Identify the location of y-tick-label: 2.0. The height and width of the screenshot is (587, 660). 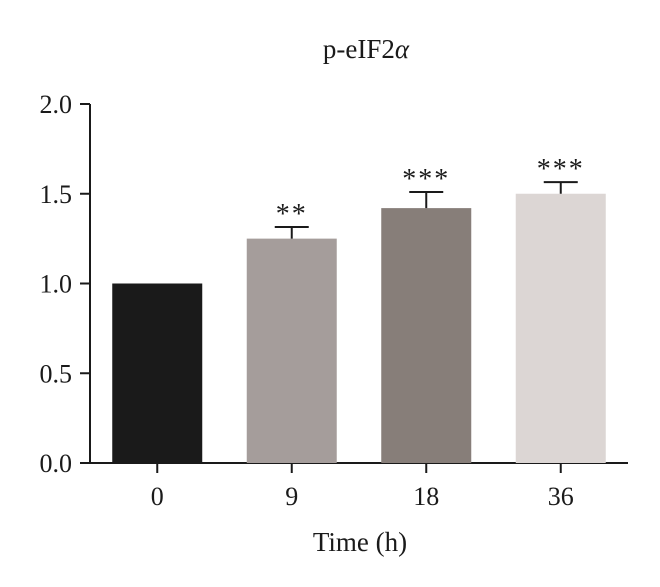
(56, 104).